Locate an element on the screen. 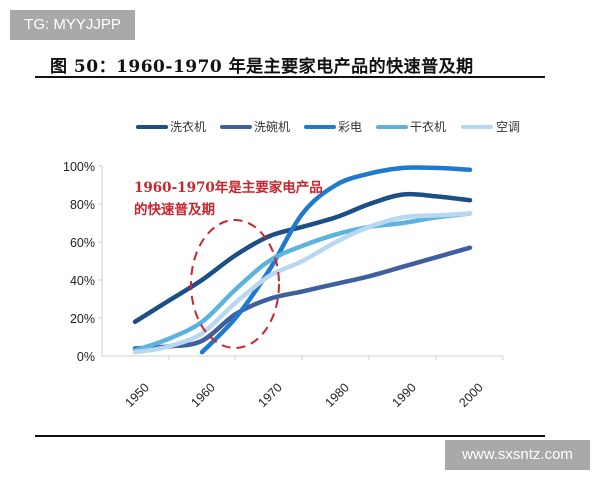 The image size is (600, 480). legend-label-3: 干衣机 is located at coordinates (428, 126).